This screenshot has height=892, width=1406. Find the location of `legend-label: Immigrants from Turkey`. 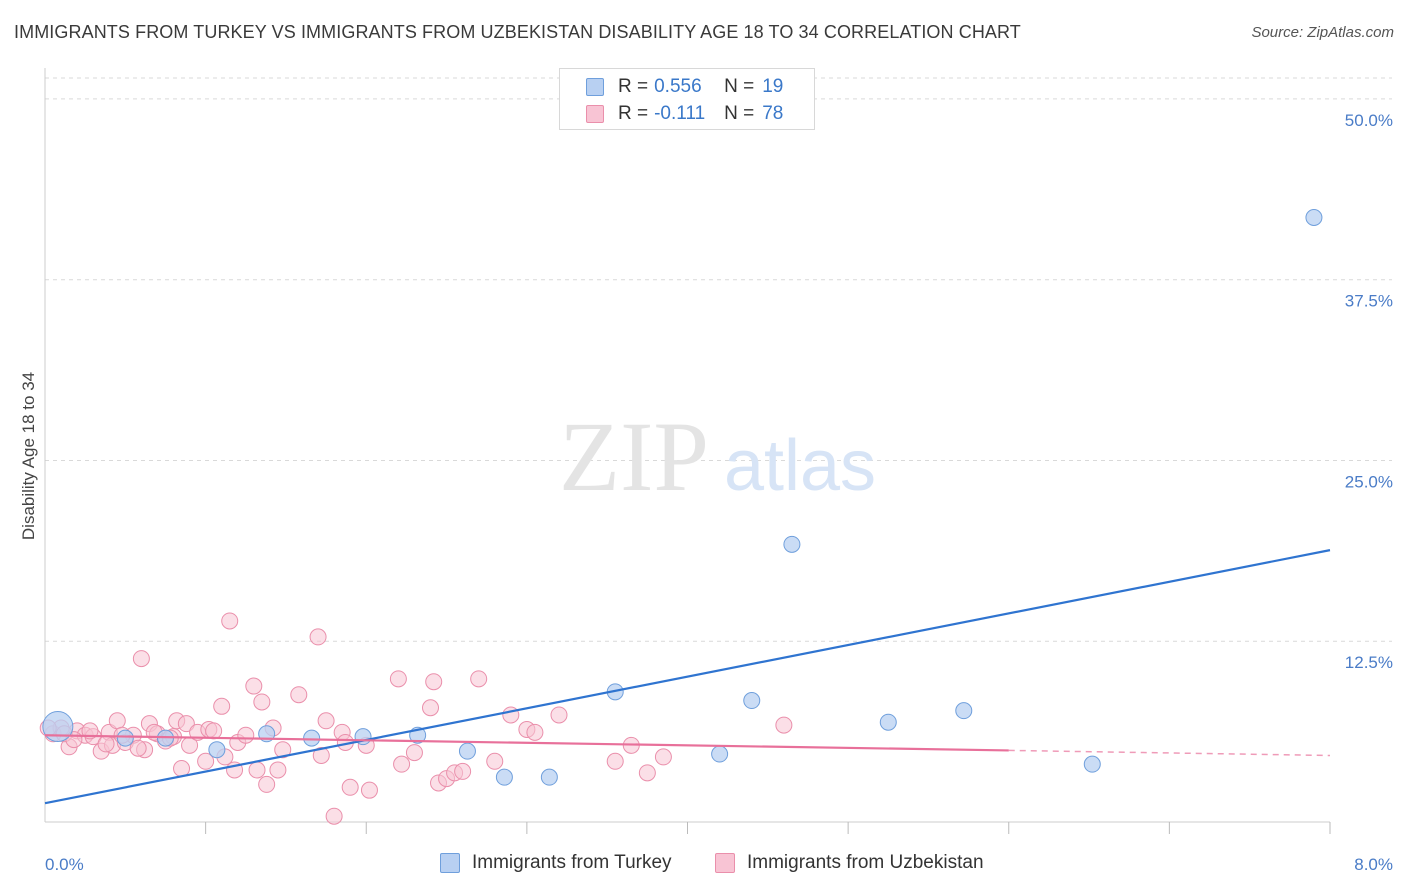

legend-label: Immigrants from Turkey is located at coordinates (572, 862).